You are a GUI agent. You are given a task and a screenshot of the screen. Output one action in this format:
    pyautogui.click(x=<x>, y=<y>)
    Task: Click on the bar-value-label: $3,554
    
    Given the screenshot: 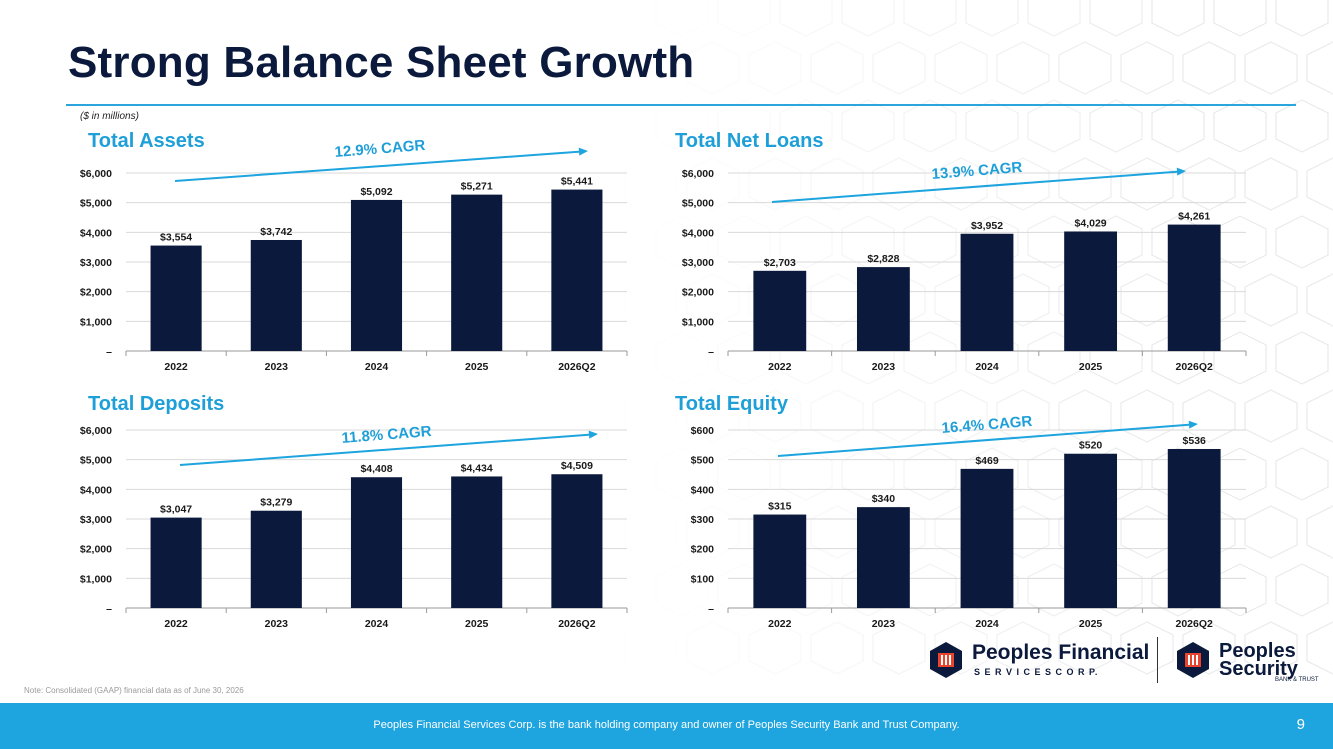 What is the action you would take?
    pyautogui.click(x=176, y=238)
    